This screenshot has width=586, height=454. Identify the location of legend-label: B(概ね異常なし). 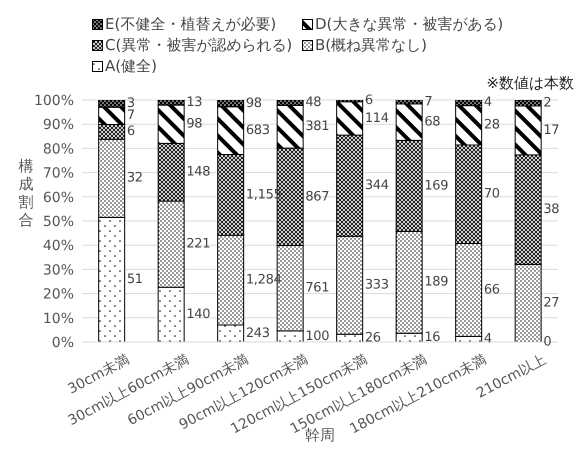
(371, 45).